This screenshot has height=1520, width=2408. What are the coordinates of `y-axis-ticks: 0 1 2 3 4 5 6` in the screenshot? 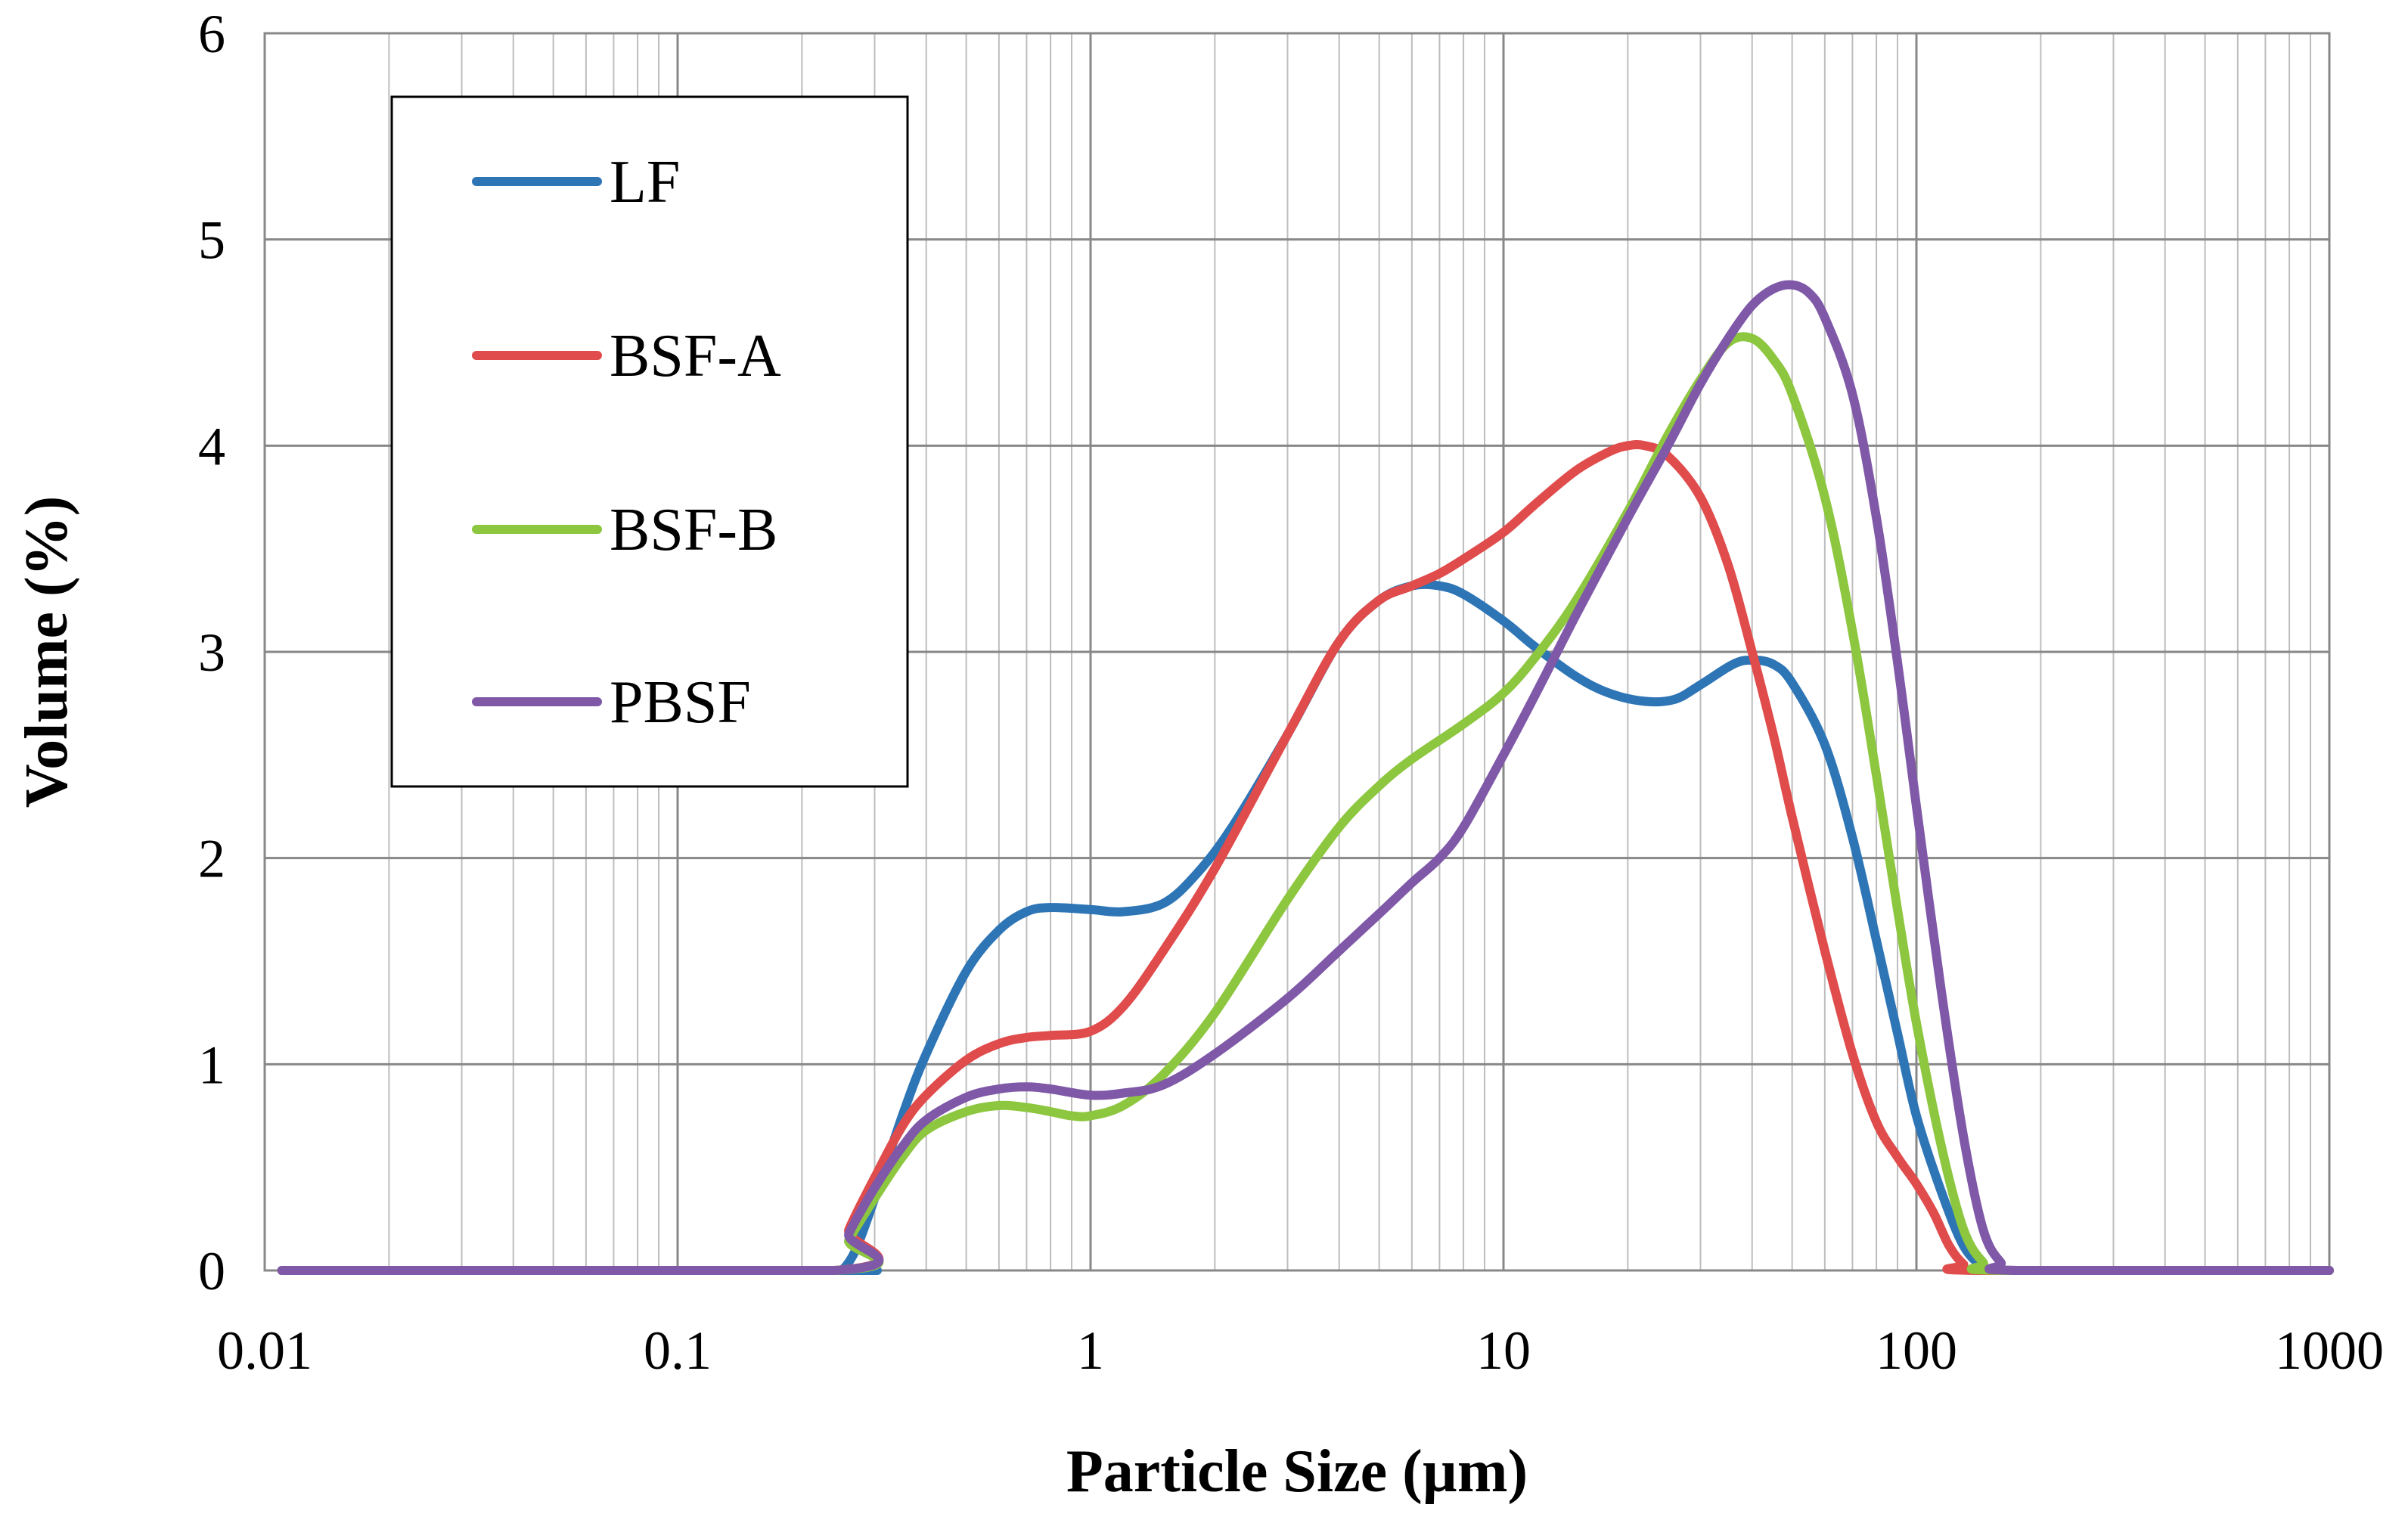 It's located at (212, 653).